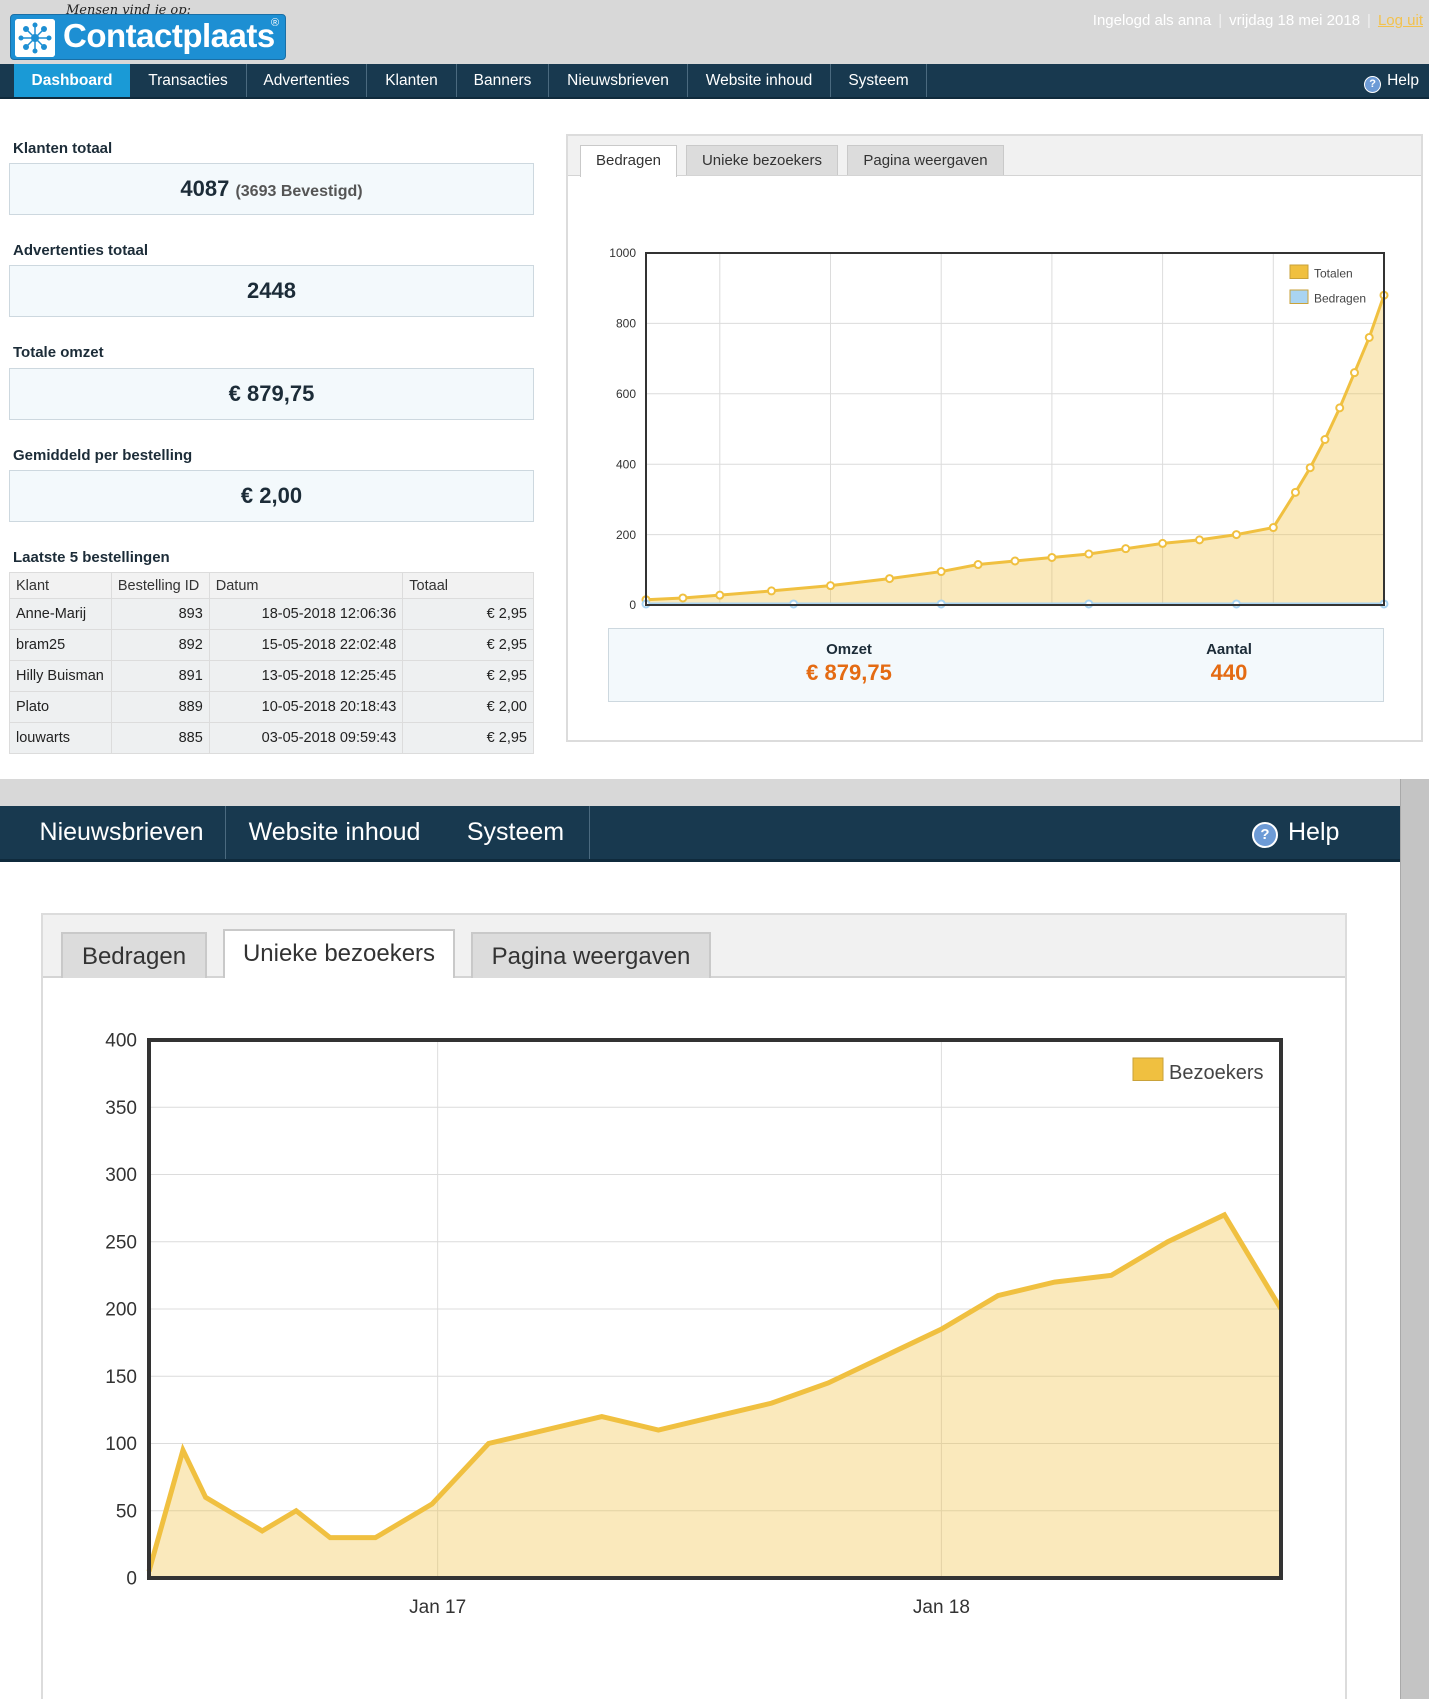 This screenshot has width=1429, height=1699. I want to click on logo-box: Contactplaats ®, so click(148, 37).